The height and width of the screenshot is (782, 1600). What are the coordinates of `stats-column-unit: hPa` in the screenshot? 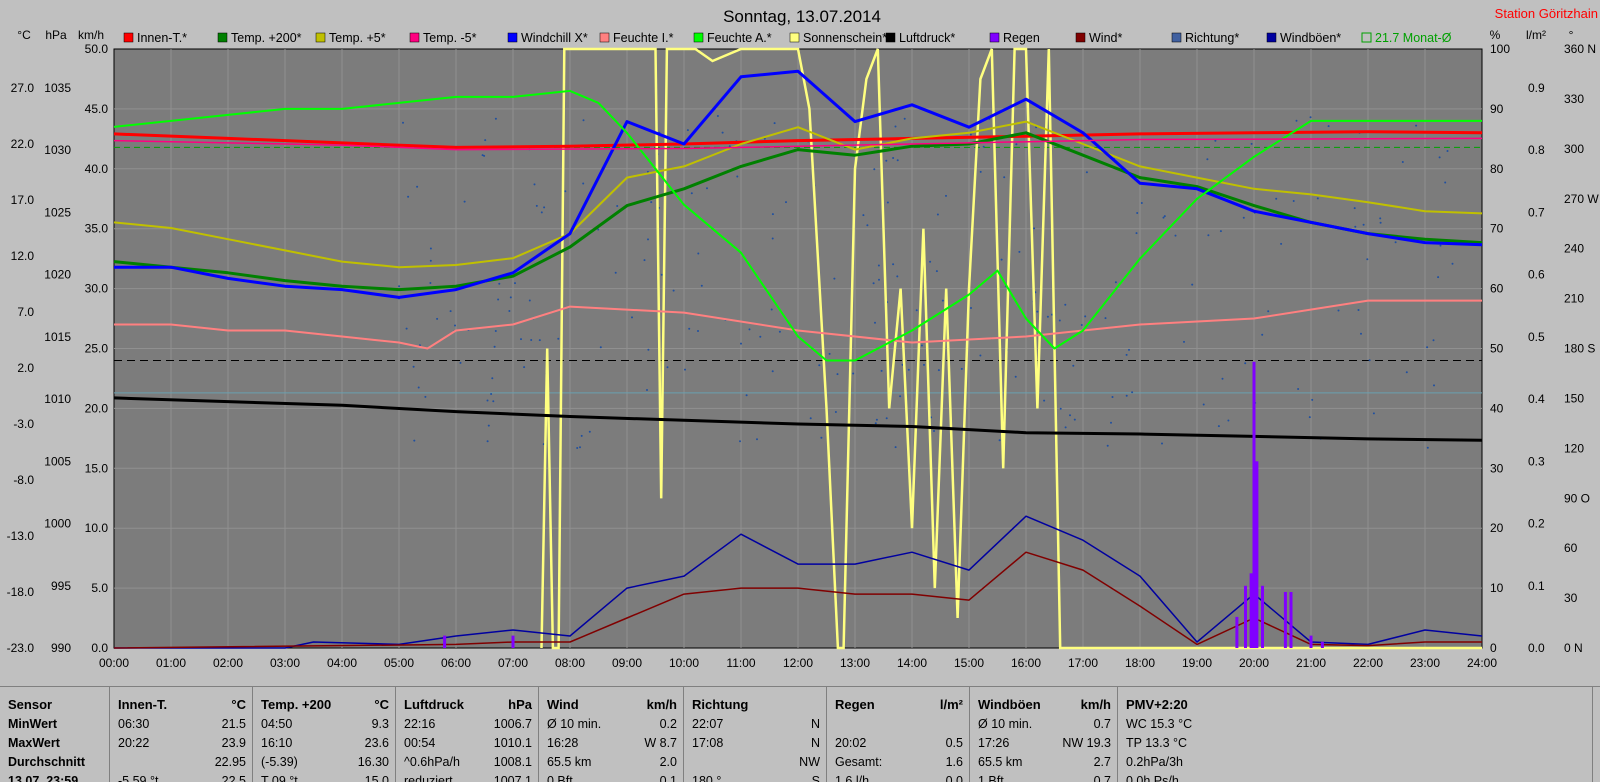 It's located at (520, 704).